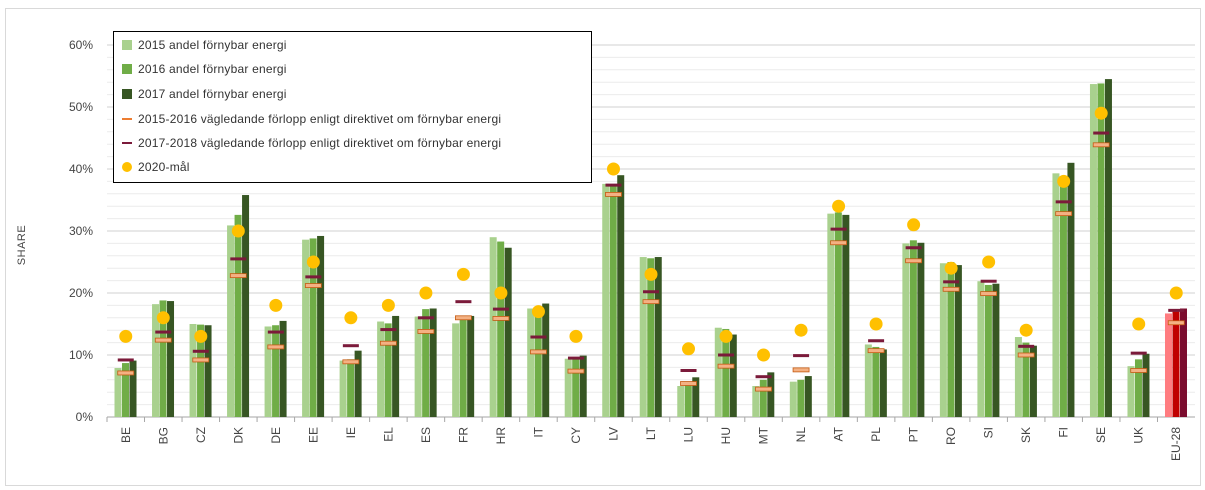 This screenshot has width=1205, height=490. What do you see at coordinates (846, 315) in the screenshot?
I see `bar-AT-2017` at bounding box center [846, 315].